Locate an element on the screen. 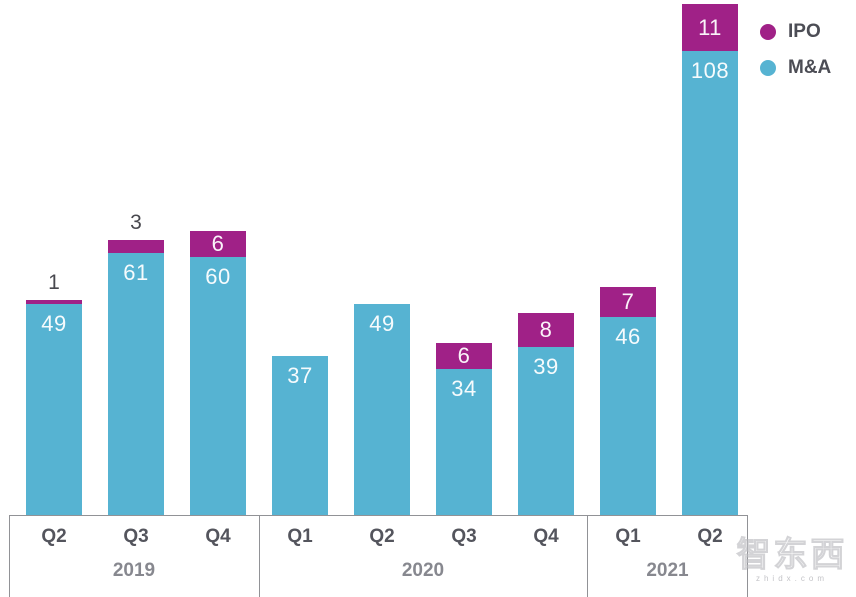 This screenshot has height=597, width=856. legend-item-ma: M&A is located at coordinates (808, 68).